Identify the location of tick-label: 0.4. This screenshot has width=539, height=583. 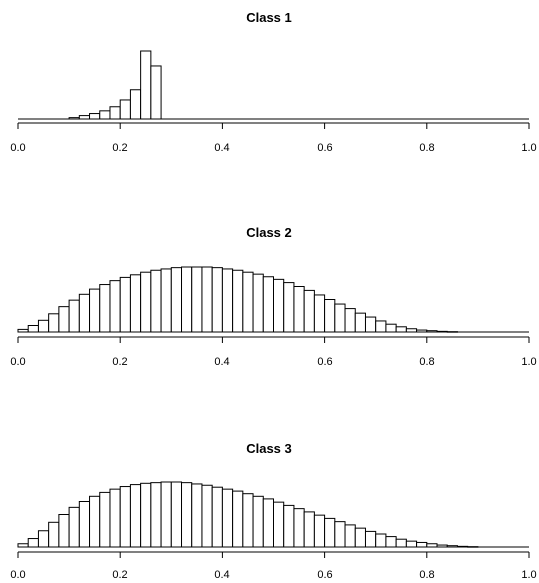
(221, 362).